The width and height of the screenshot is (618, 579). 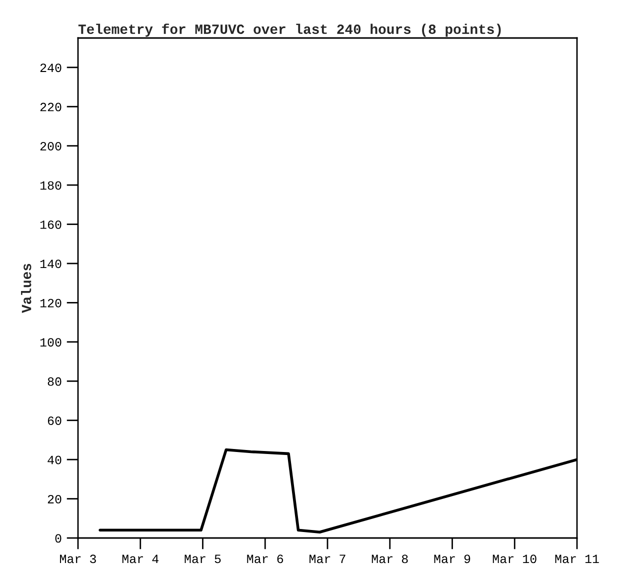 I want to click on y-tick-label: 220, so click(x=51, y=107).